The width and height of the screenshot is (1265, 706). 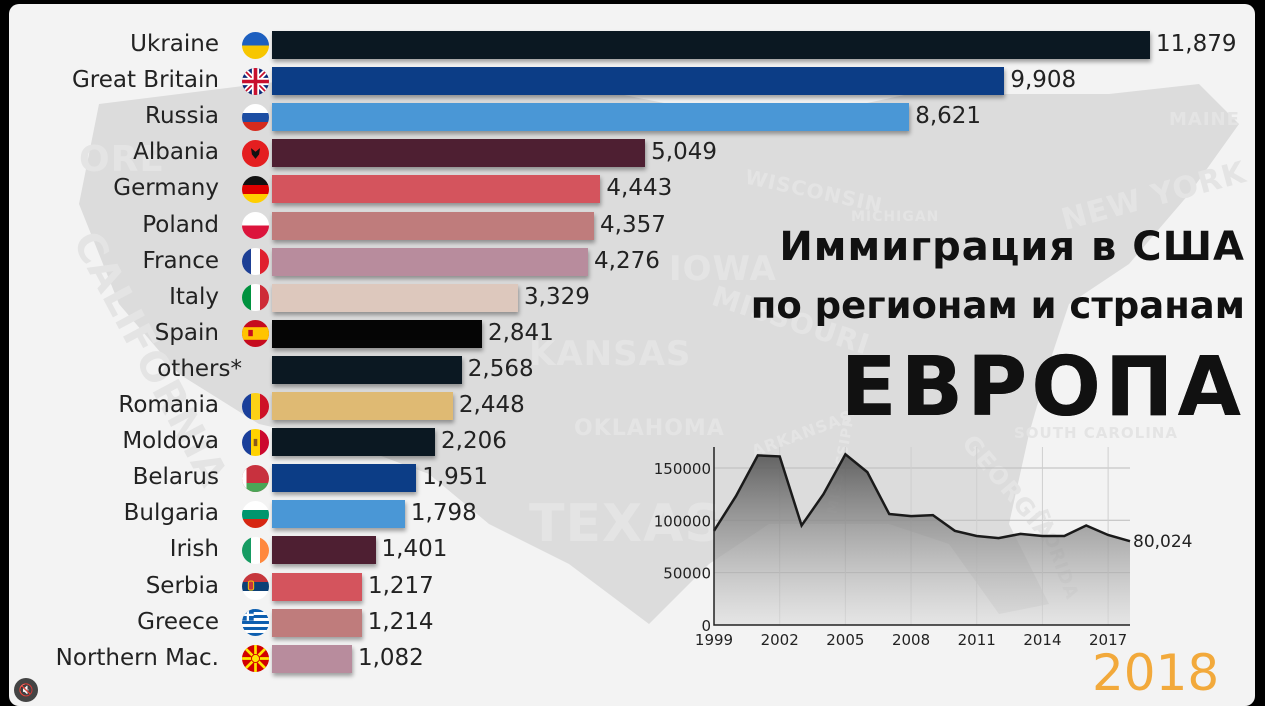 What do you see at coordinates (845, 640) in the screenshot?
I see `x-tick-label: 2005` at bounding box center [845, 640].